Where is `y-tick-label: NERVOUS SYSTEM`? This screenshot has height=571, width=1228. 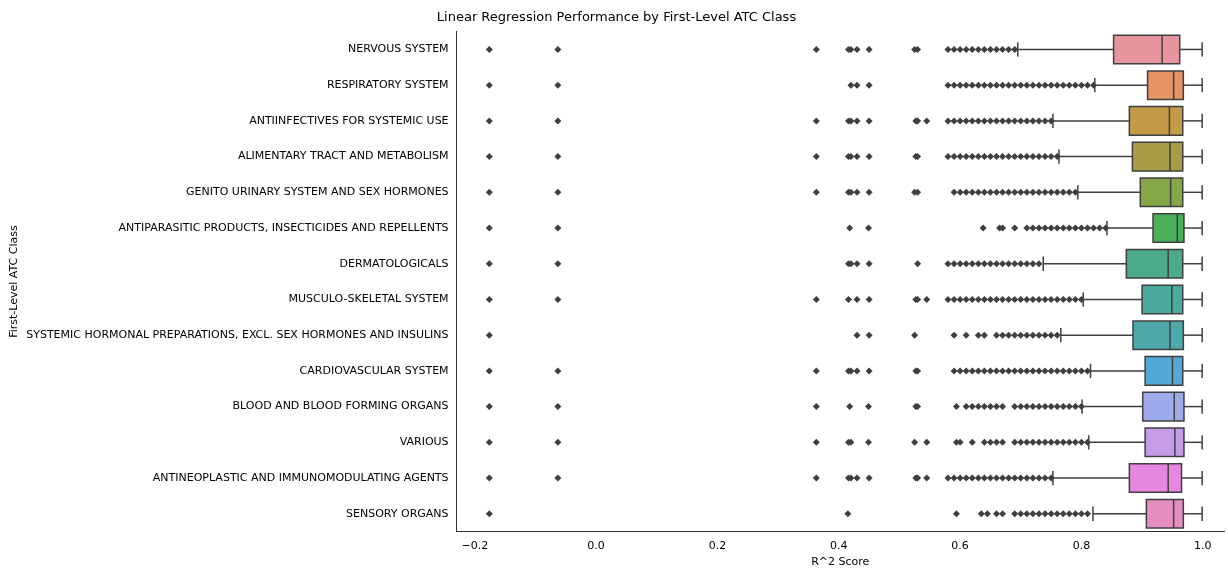
y-tick-label: NERVOUS SYSTEM is located at coordinates (398, 49).